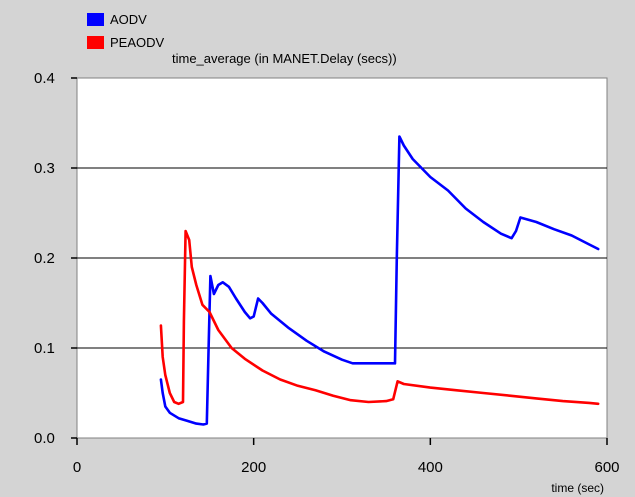  What do you see at coordinates (77, 467) in the screenshot?
I see `x-tick-label-0: 0` at bounding box center [77, 467].